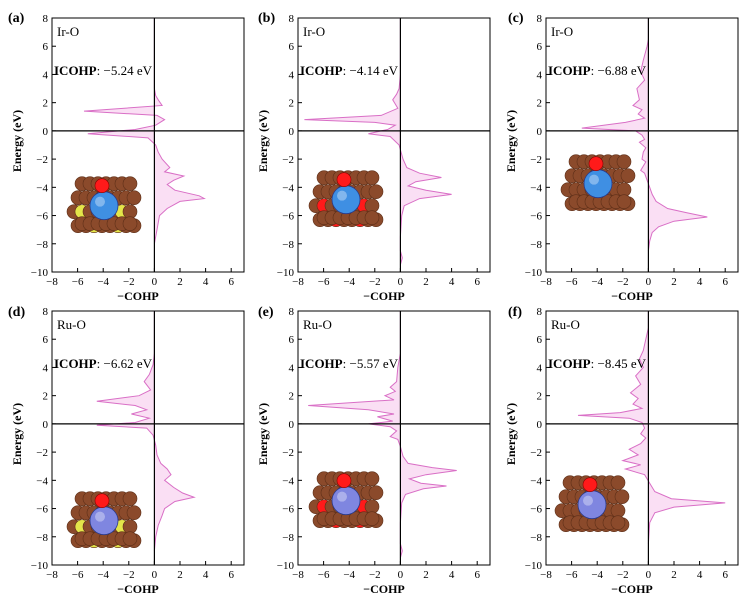 Image resolution: width=756 pixels, height=606 pixels. I want to click on panel-label: (a), so click(16, 18).